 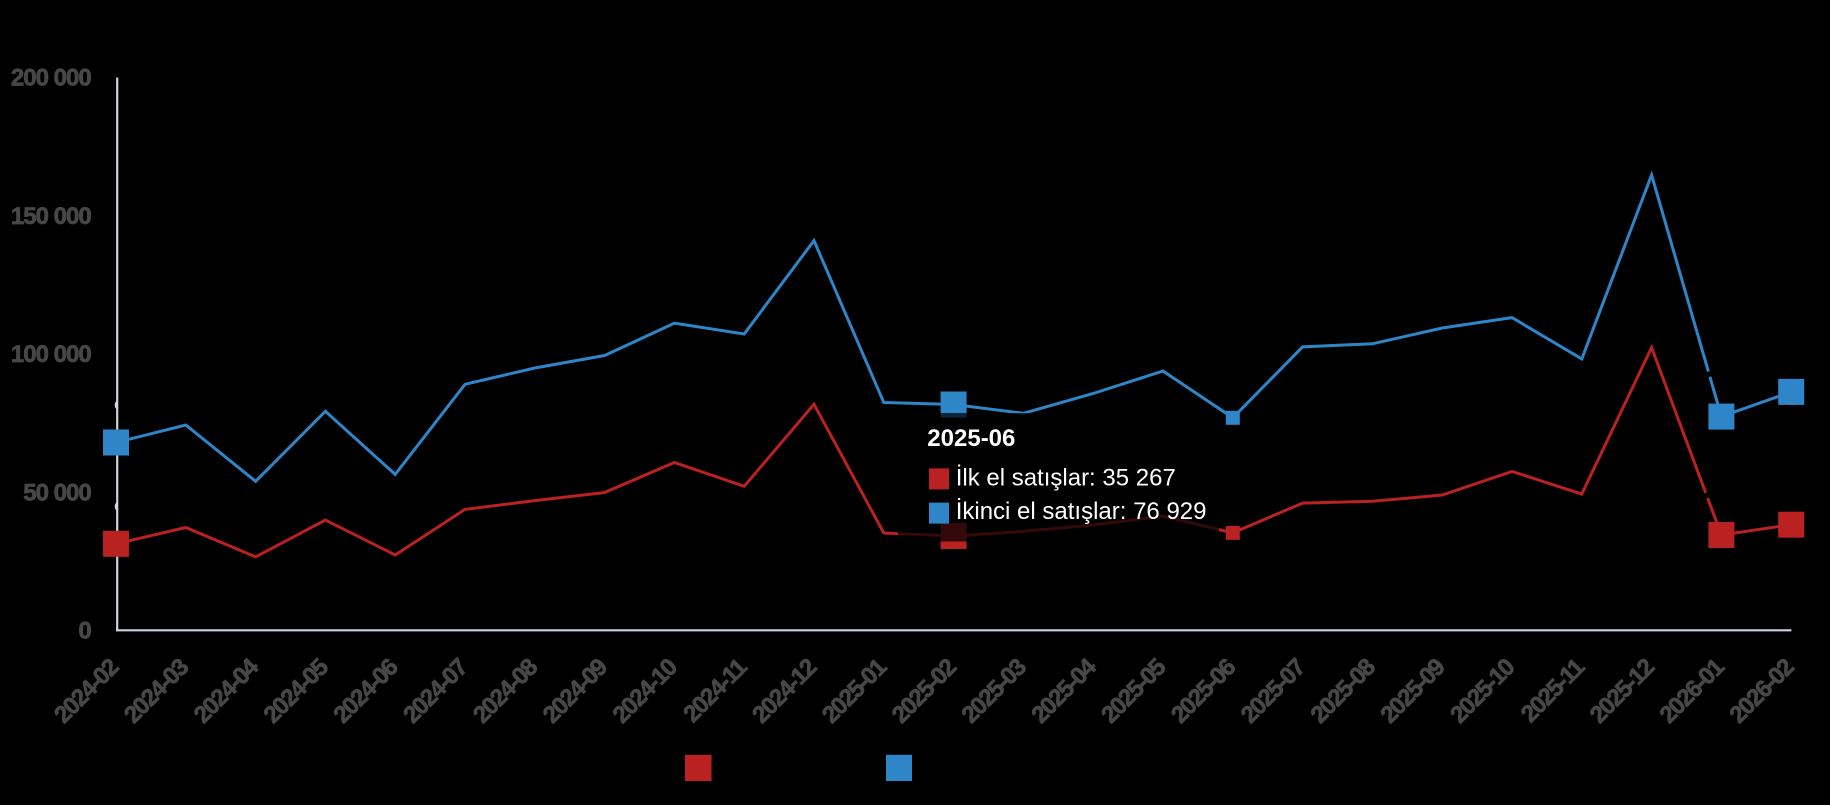 What do you see at coordinates (787, 767) in the screenshot?
I see `svg-text: İlk el satışlar` at bounding box center [787, 767].